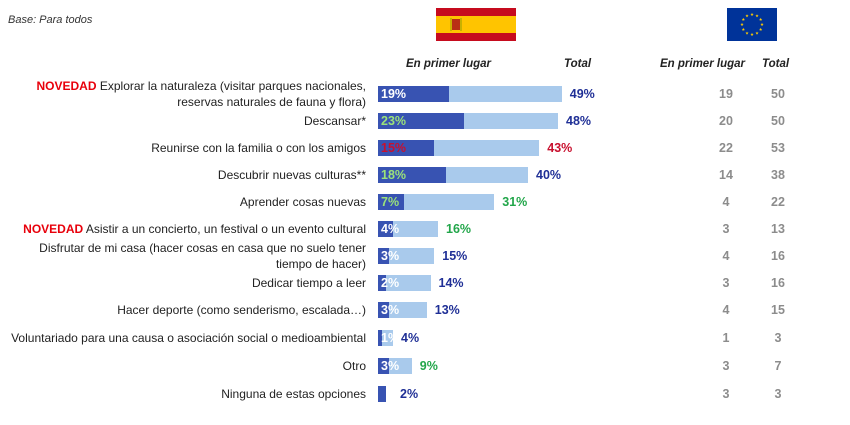 The height and width of the screenshot is (425, 850). I want to click on first-place-value-label: 15%, so click(394, 148).